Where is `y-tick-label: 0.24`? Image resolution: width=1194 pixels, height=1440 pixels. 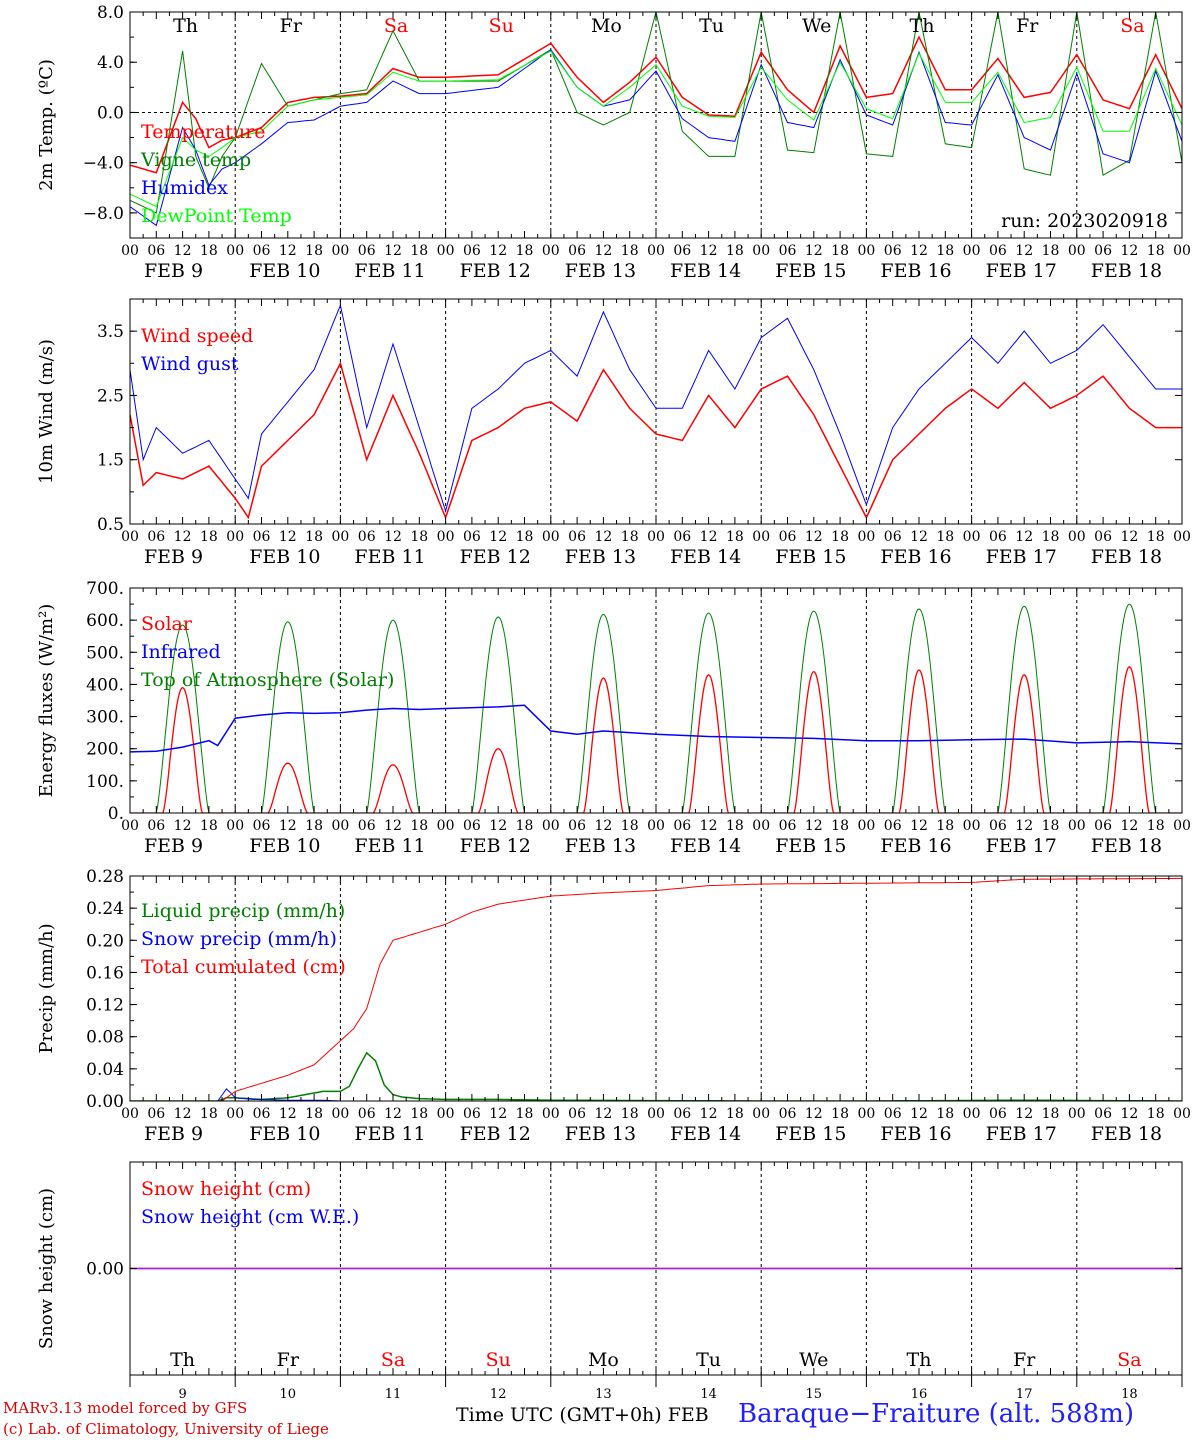 y-tick-label: 0.24 is located at coordinates (105, 909).